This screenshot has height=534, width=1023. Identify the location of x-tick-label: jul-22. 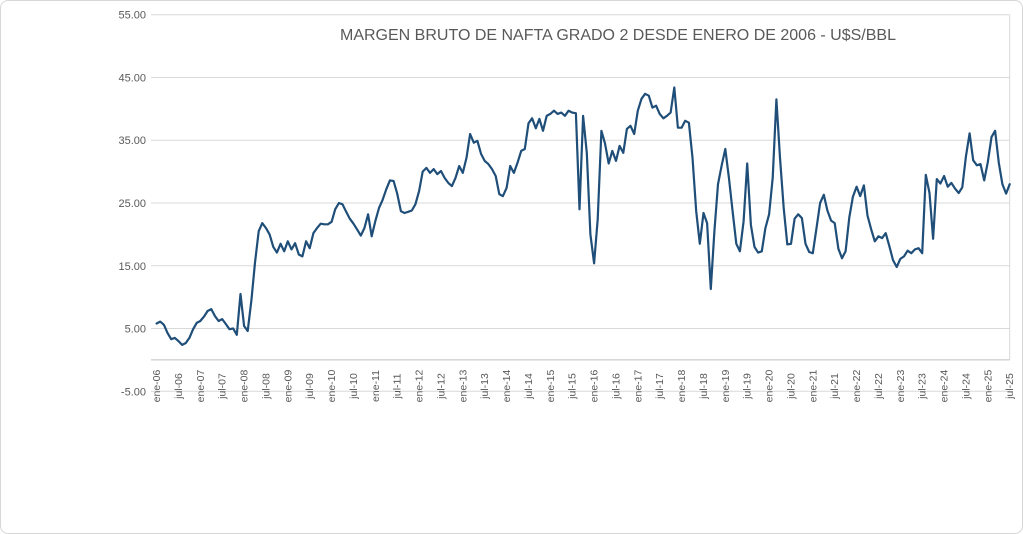
(879, 386).